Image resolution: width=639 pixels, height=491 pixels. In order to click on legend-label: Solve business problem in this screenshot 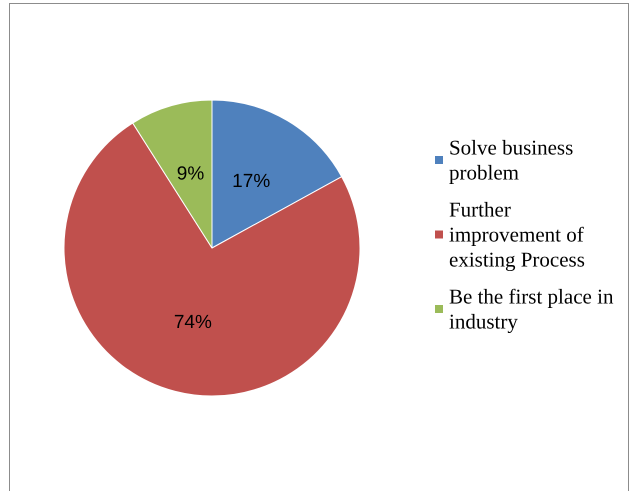, I will do `click(514, 160)`.